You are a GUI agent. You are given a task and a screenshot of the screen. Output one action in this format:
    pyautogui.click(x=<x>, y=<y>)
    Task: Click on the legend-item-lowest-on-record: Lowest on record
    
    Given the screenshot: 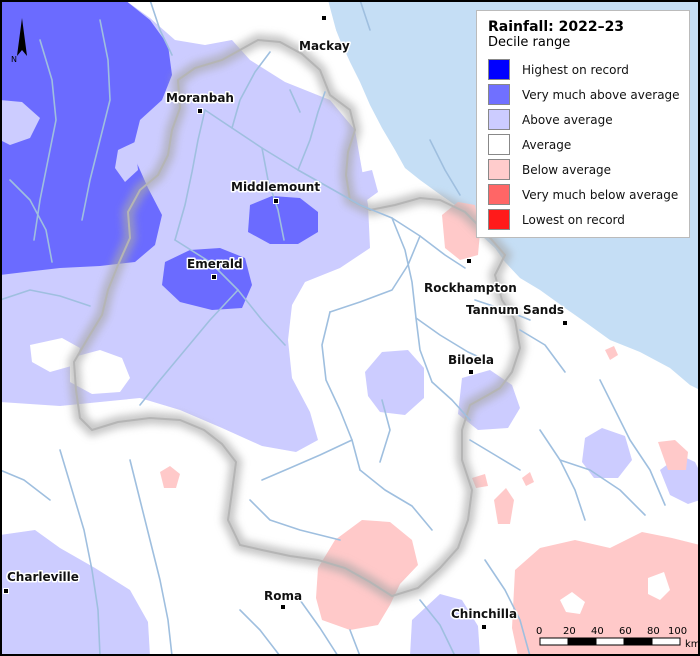 What is the action you would take?
    pyautogui.click(x=583, y=219)
    